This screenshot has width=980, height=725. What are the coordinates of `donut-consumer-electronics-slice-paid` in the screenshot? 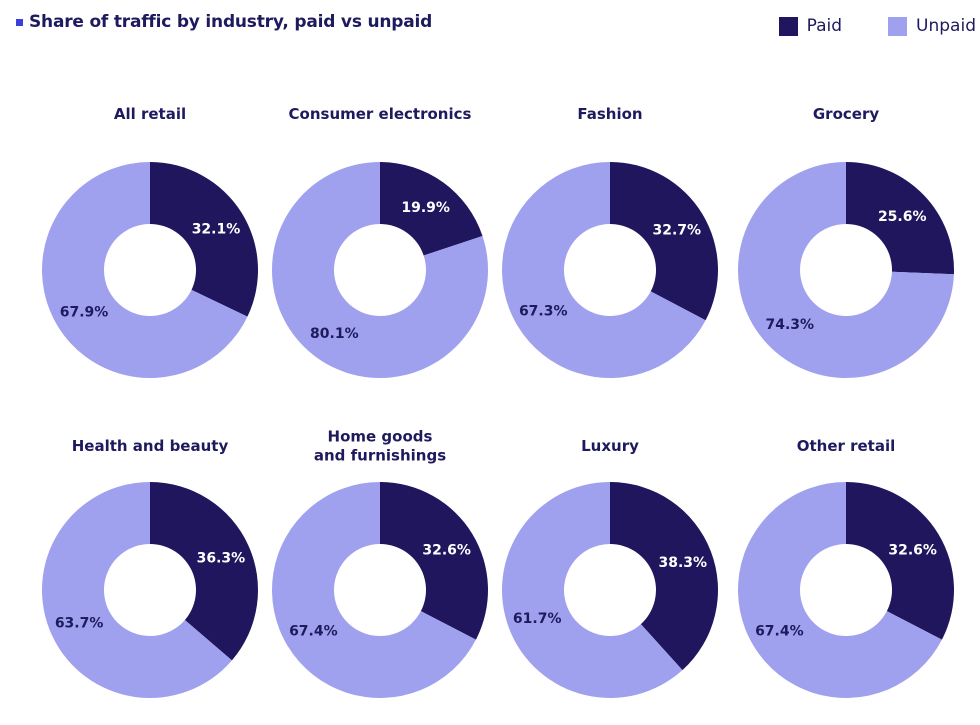 It's located at (431, 209).